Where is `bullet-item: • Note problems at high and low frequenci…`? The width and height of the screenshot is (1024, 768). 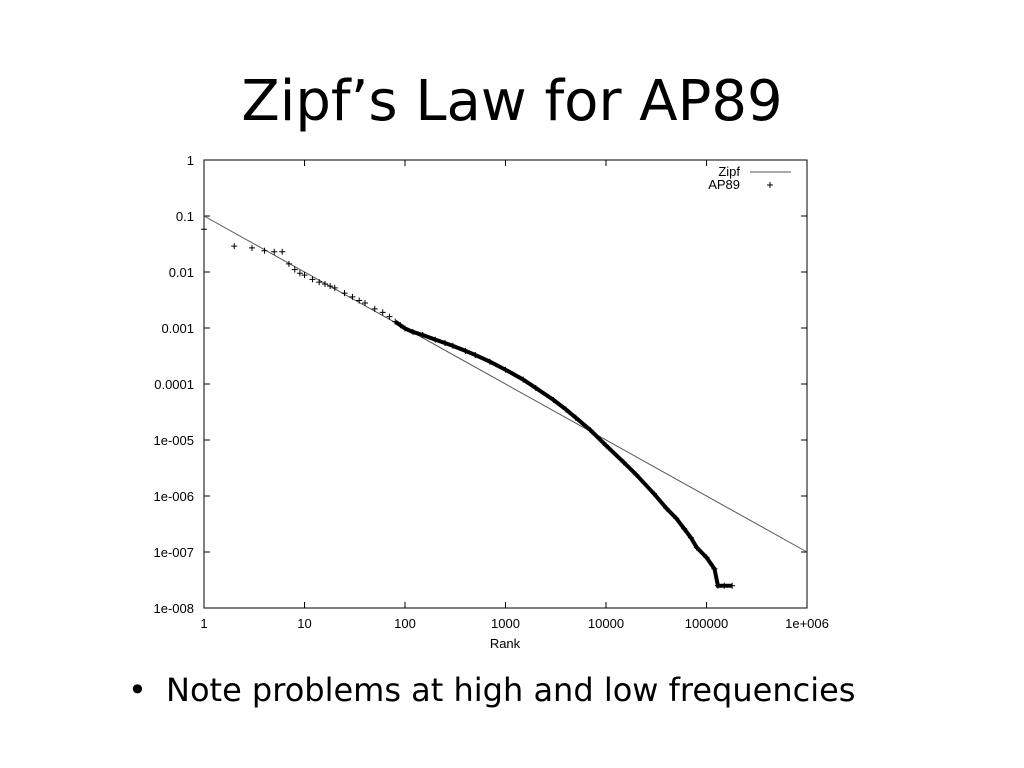 bullet-item: • Note problems at high and low frequenci… is located at coordinates (491, 690).